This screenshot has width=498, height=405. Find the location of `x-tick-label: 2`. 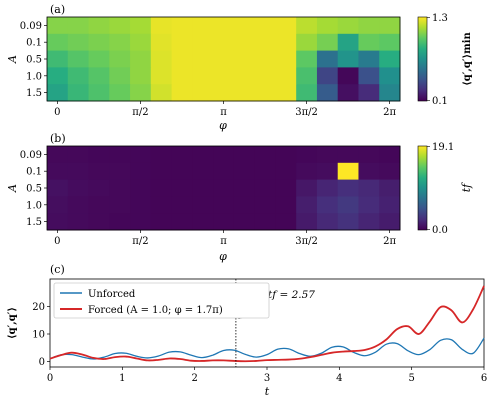

x-tick-label: 2 is located at coordinates (194, 378).